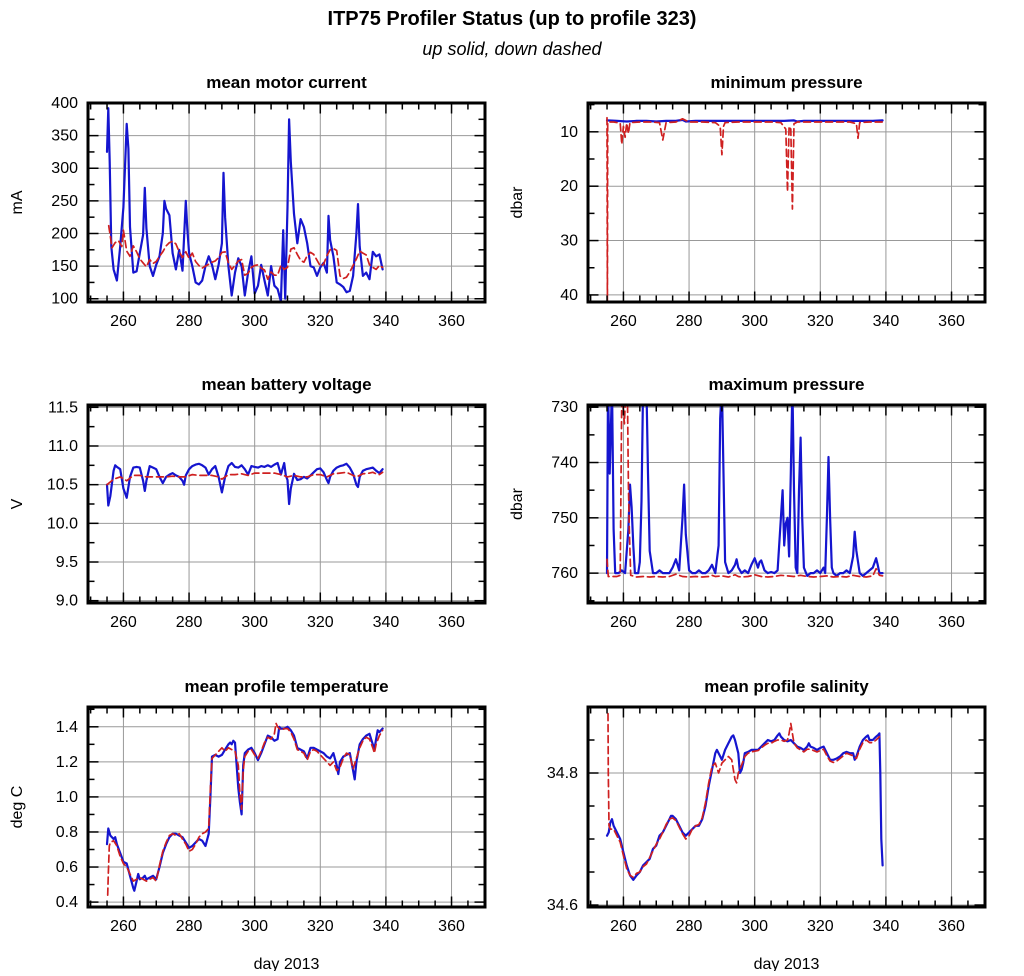 Image resolution: width=1024 pixels, height=976 pixels. Describe the element at coordinates (286, 686) in the screenshot. I see `svg-text: mean profile temperature` at that location.